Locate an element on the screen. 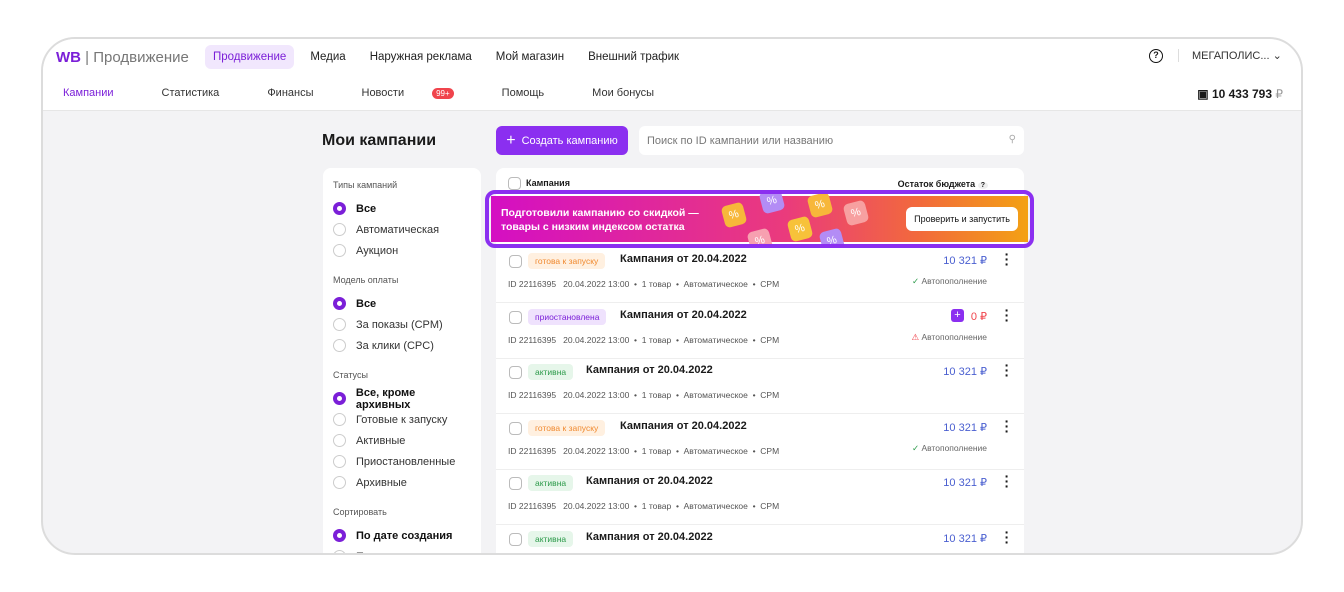  filter-option: По названию is located at coordinates (402, 549).